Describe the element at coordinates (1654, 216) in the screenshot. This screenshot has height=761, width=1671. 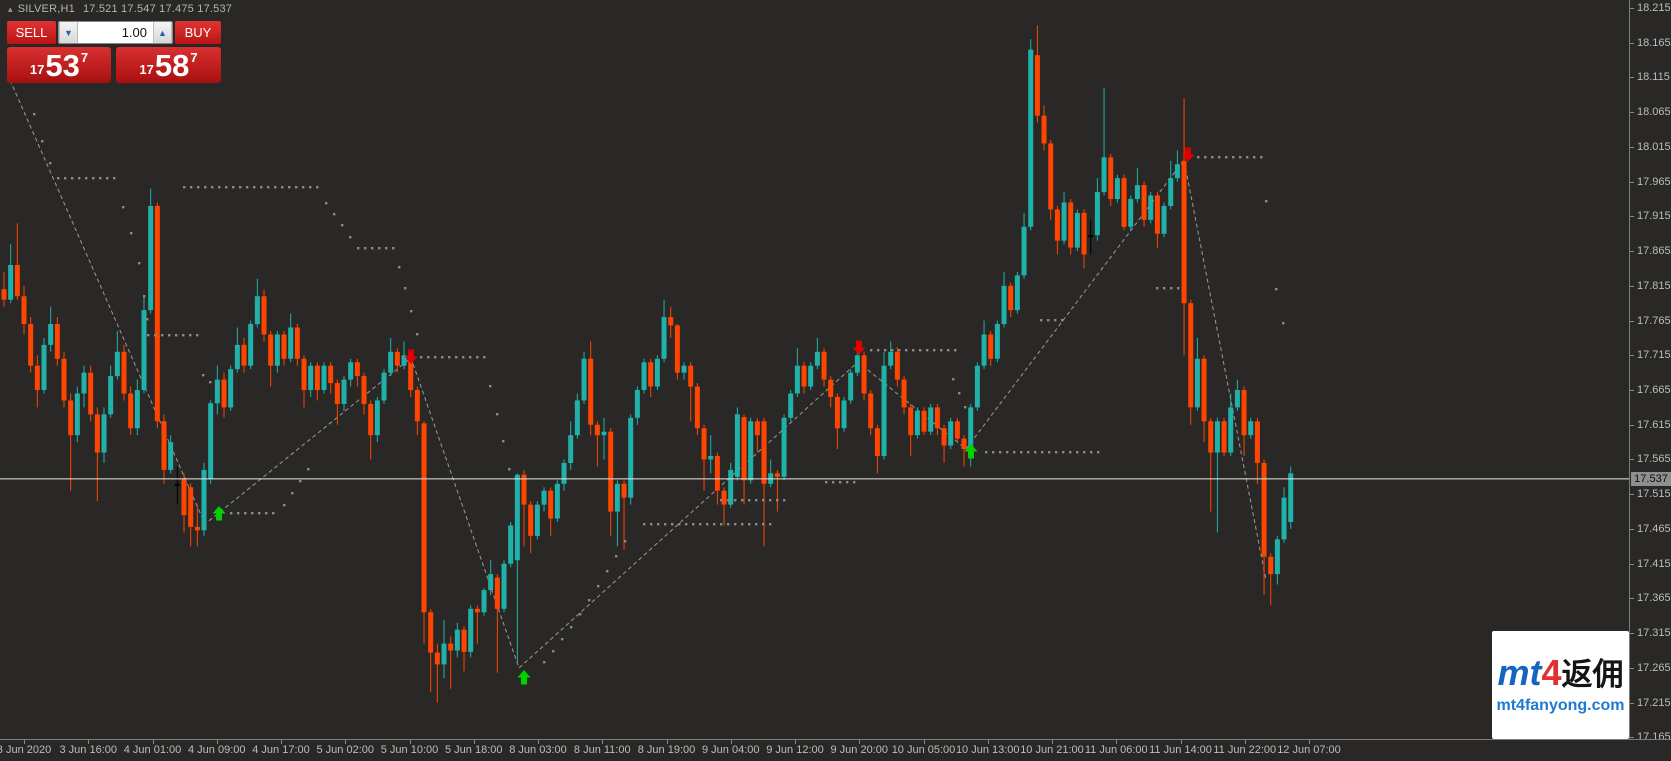
I see `price-axis-label: 17.915` at that location.